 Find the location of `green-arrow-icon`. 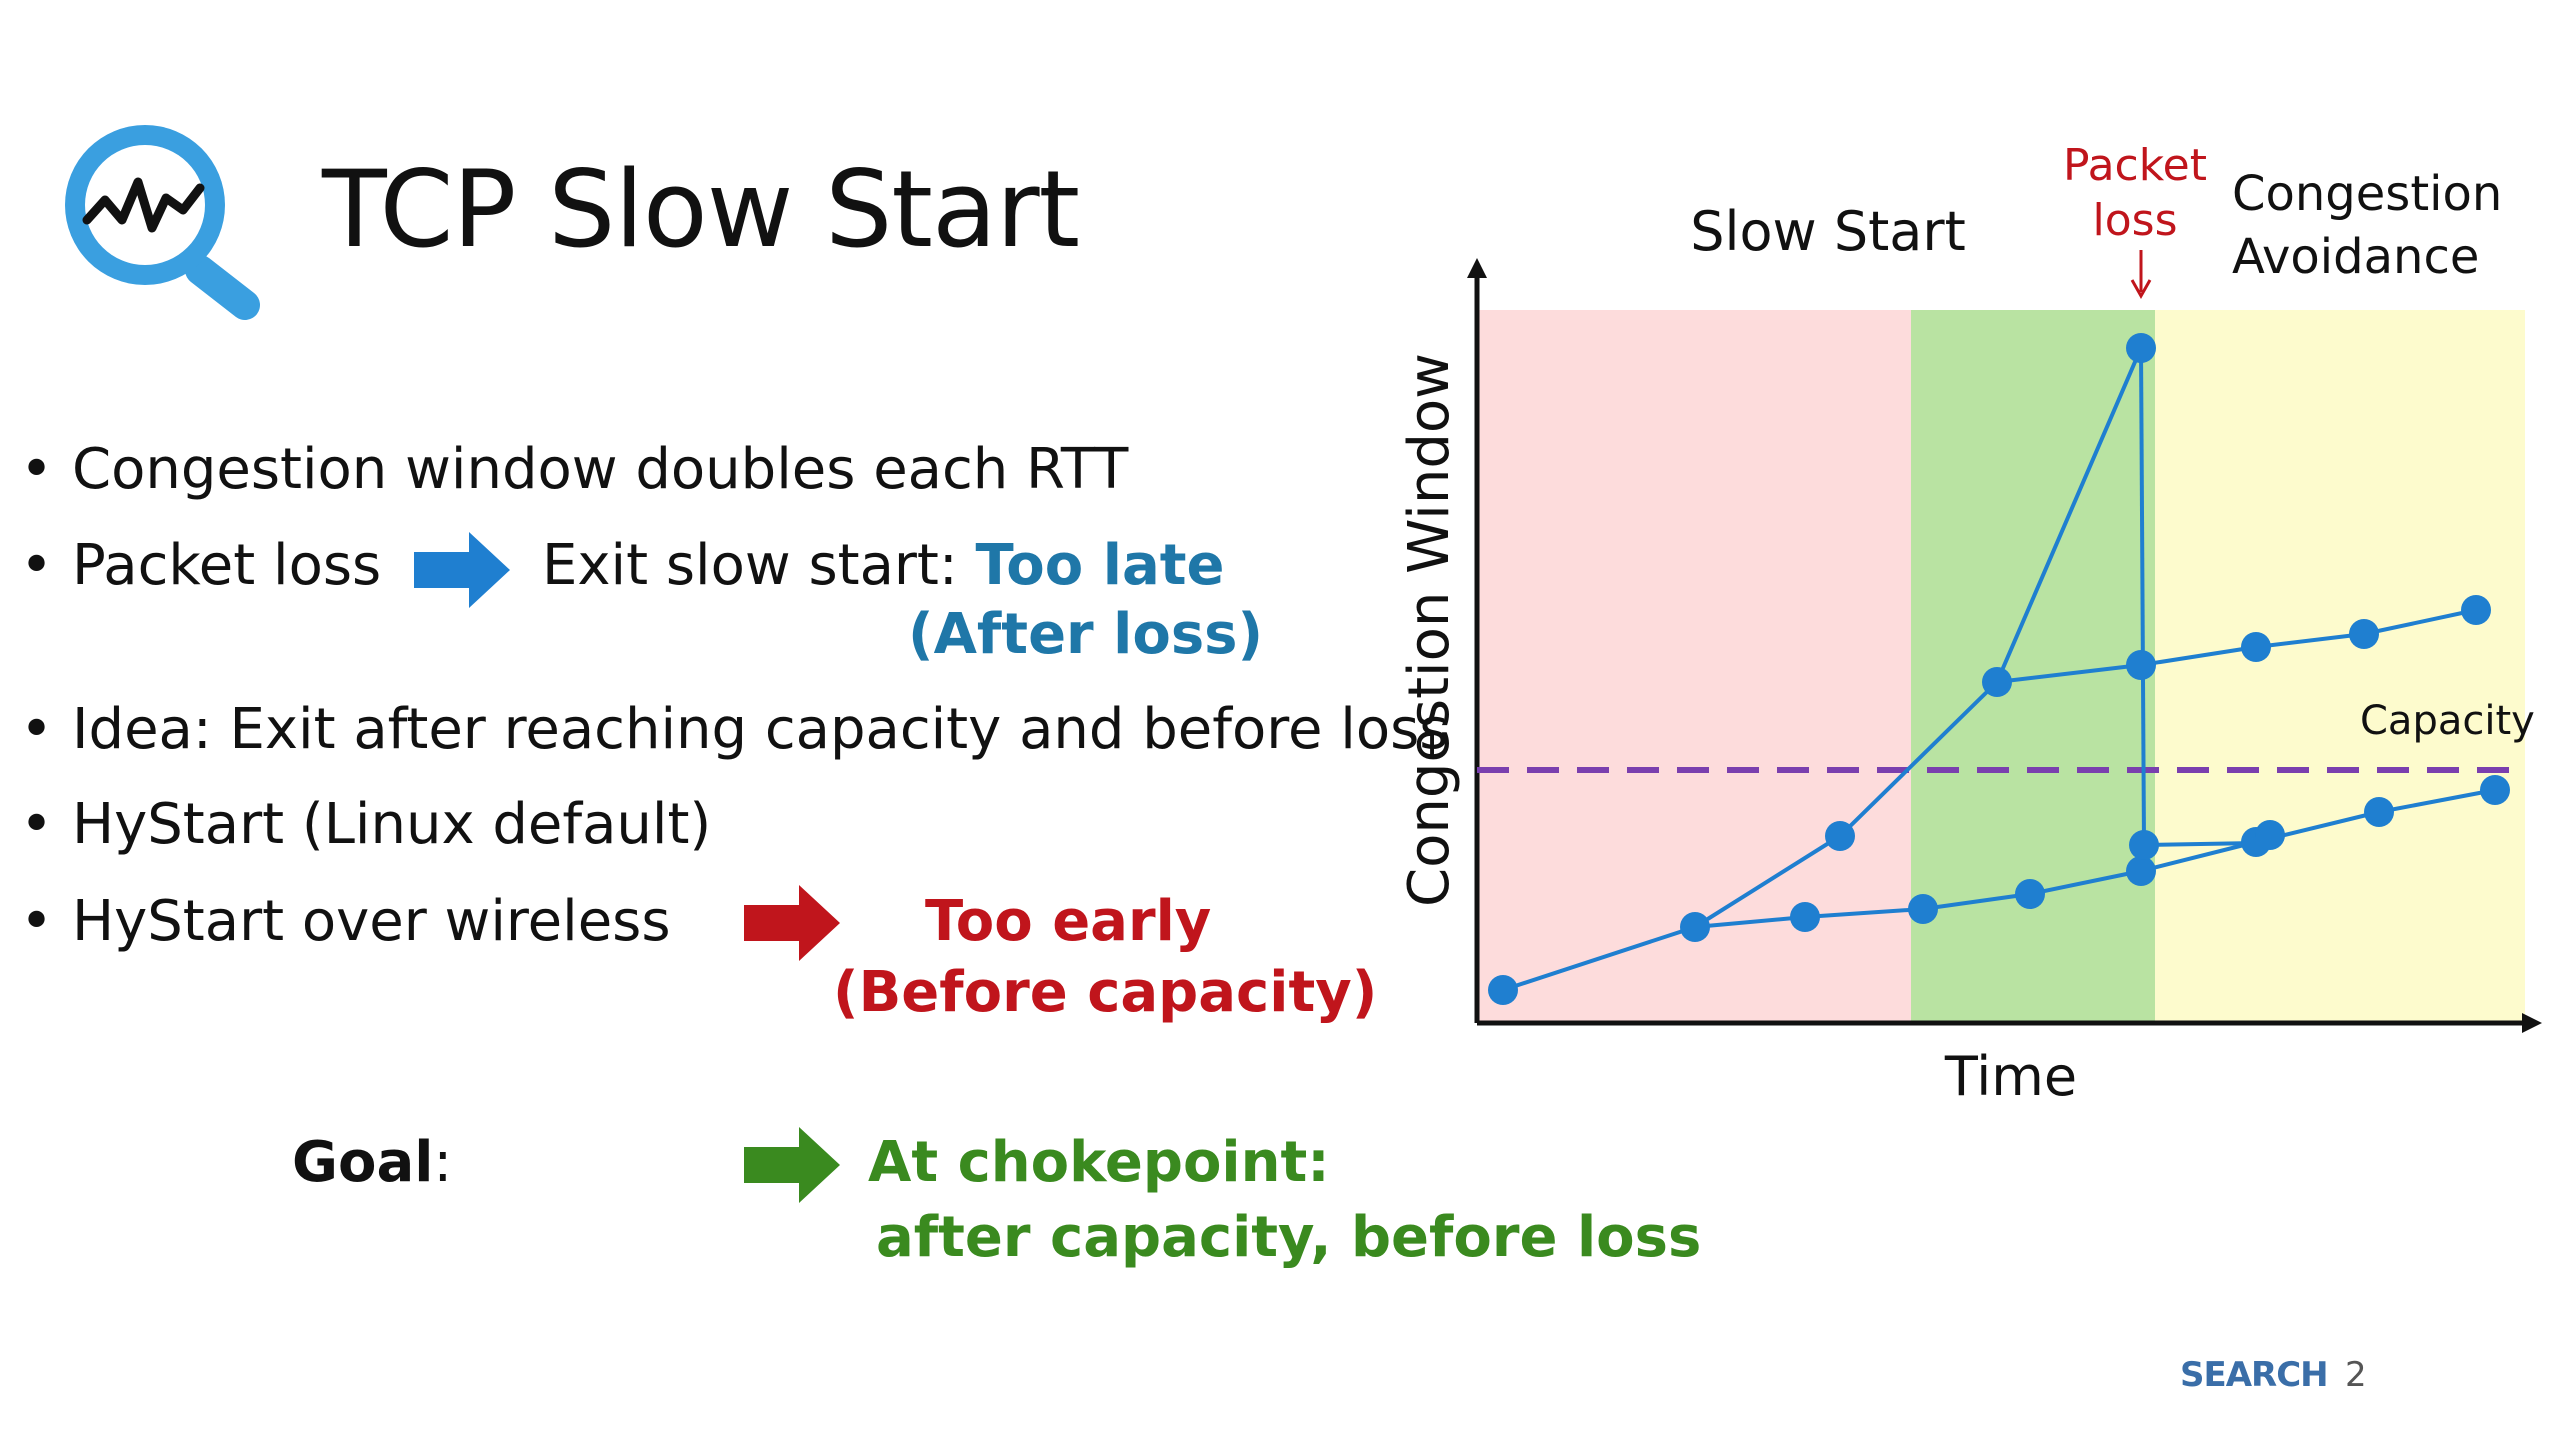

green-arrow-icon is located at coordinates (792, 1165).